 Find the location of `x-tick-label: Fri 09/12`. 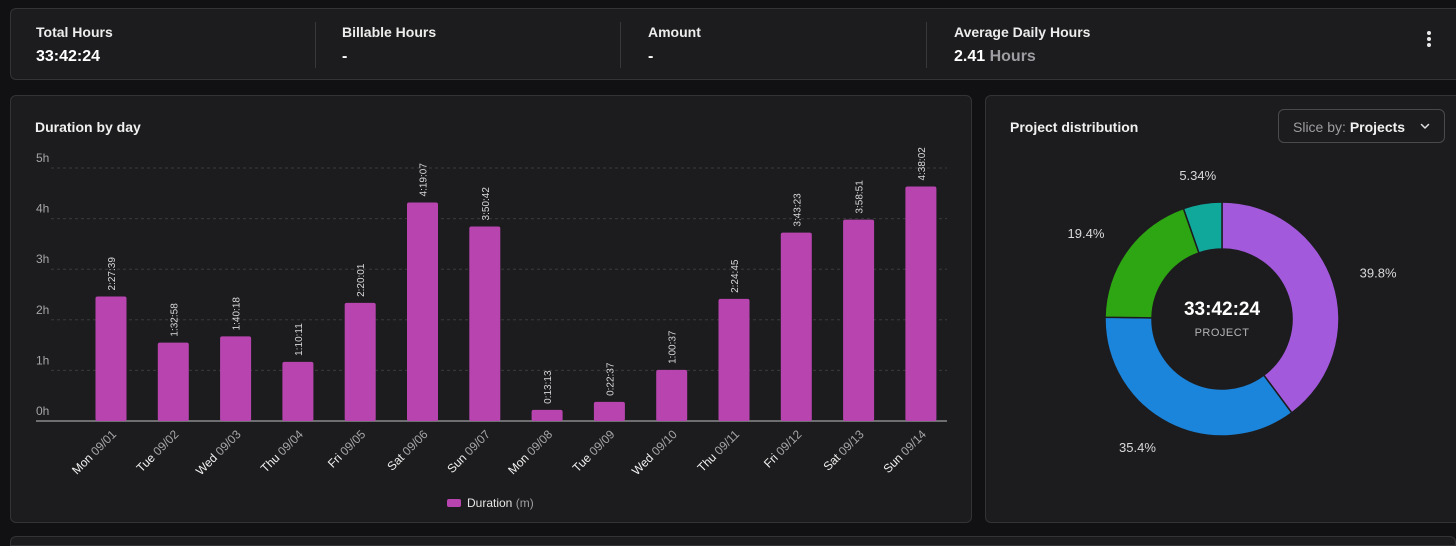

x-tick-label: Fri 09/12 is located at coordinates (783, 449).